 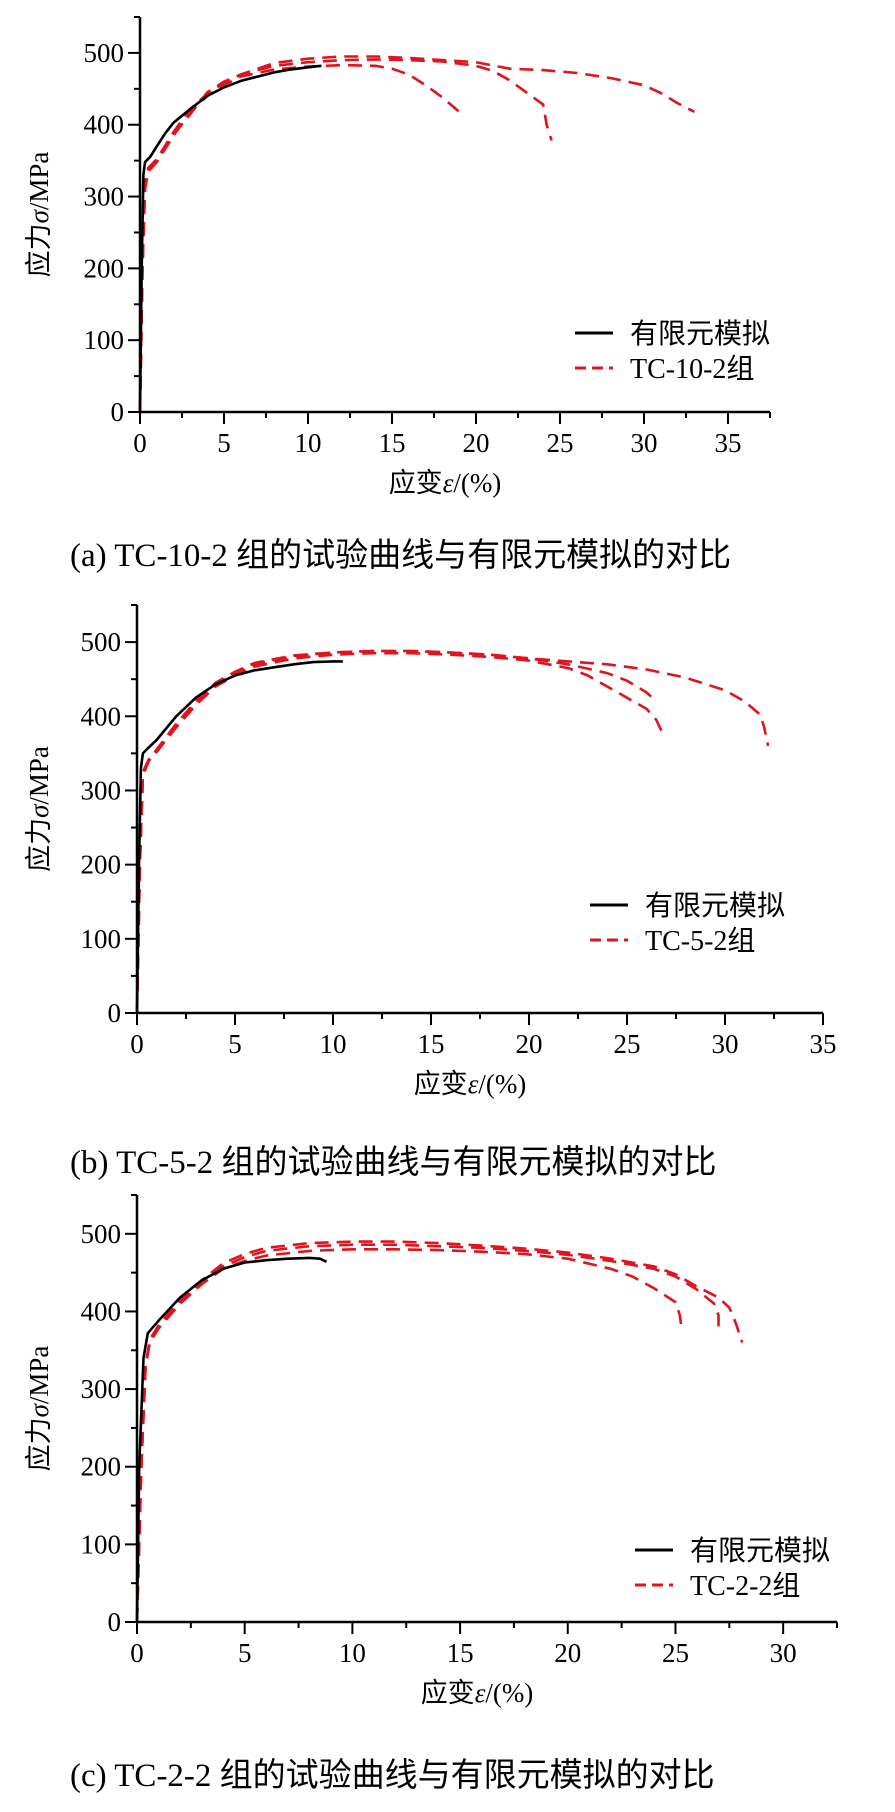 I want to click on legend-test-label: TC-10-2组, so click(x=692, y=369).